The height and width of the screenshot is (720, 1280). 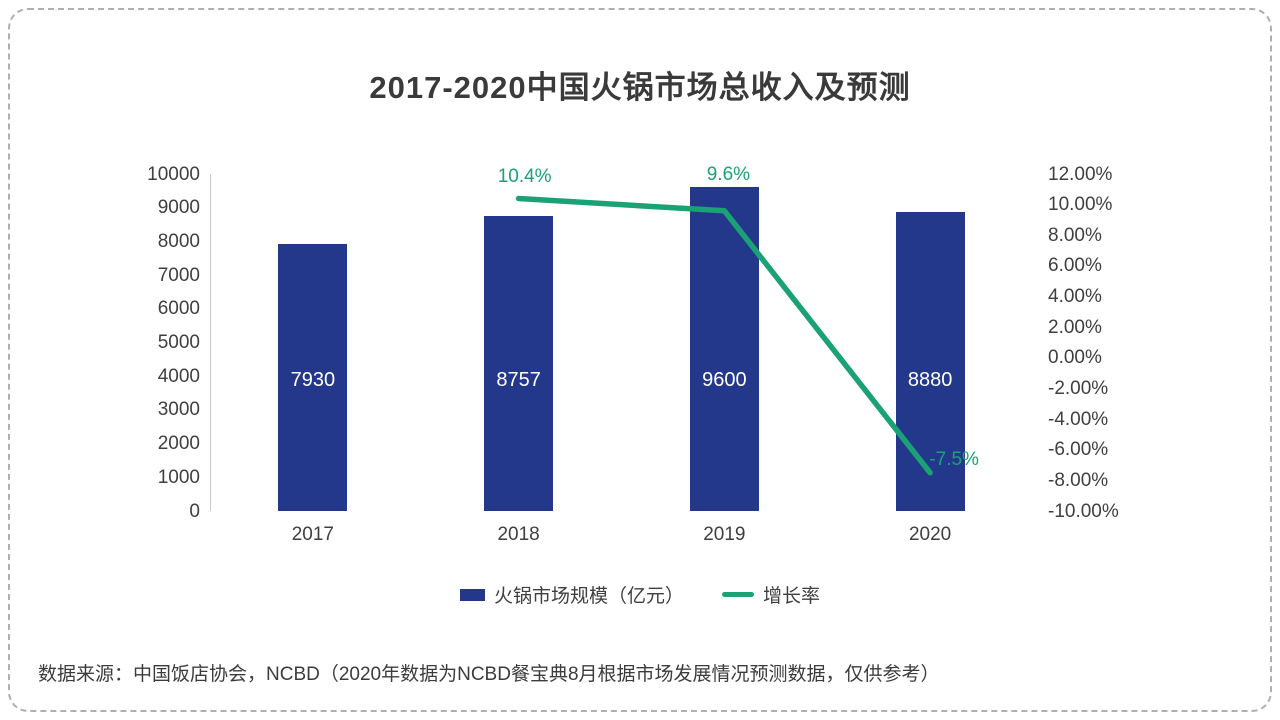 I want to click on legend-item-bar: 火锅市场规模（亿元）, so click(x=571, y=594).